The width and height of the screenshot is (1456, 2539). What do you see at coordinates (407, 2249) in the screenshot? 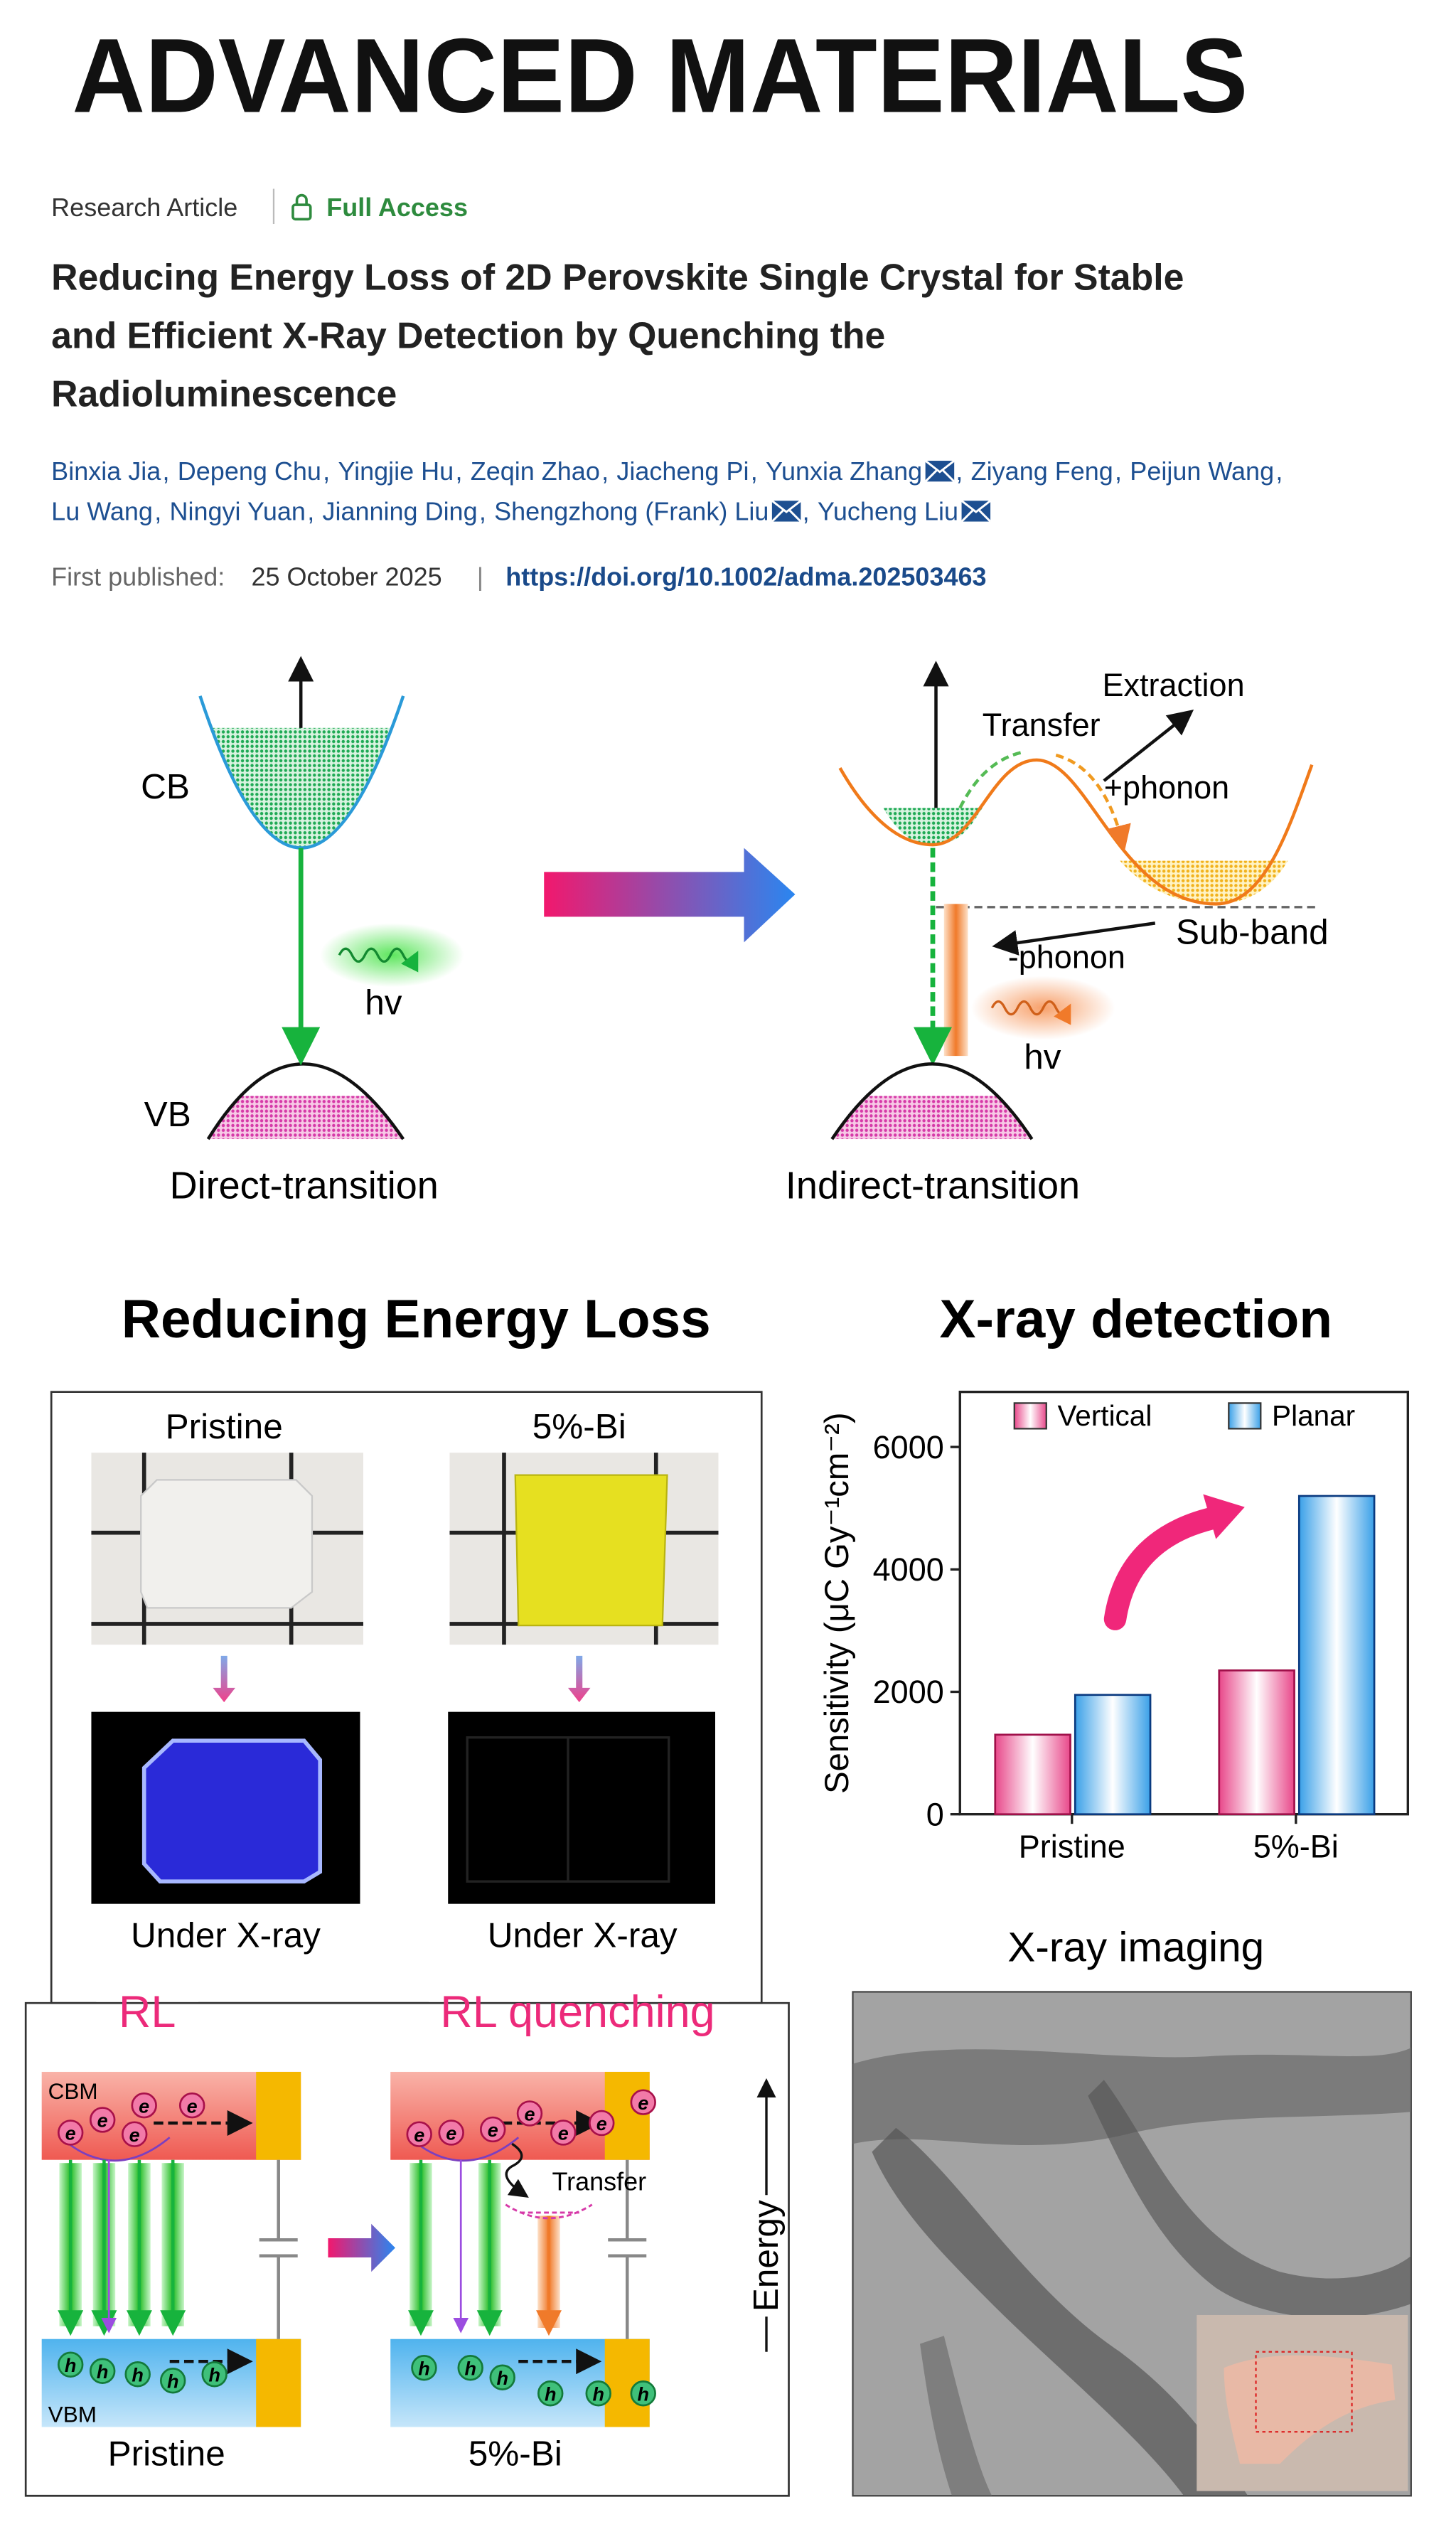
I see `panel-frame` at bounding box center [407, 2249].